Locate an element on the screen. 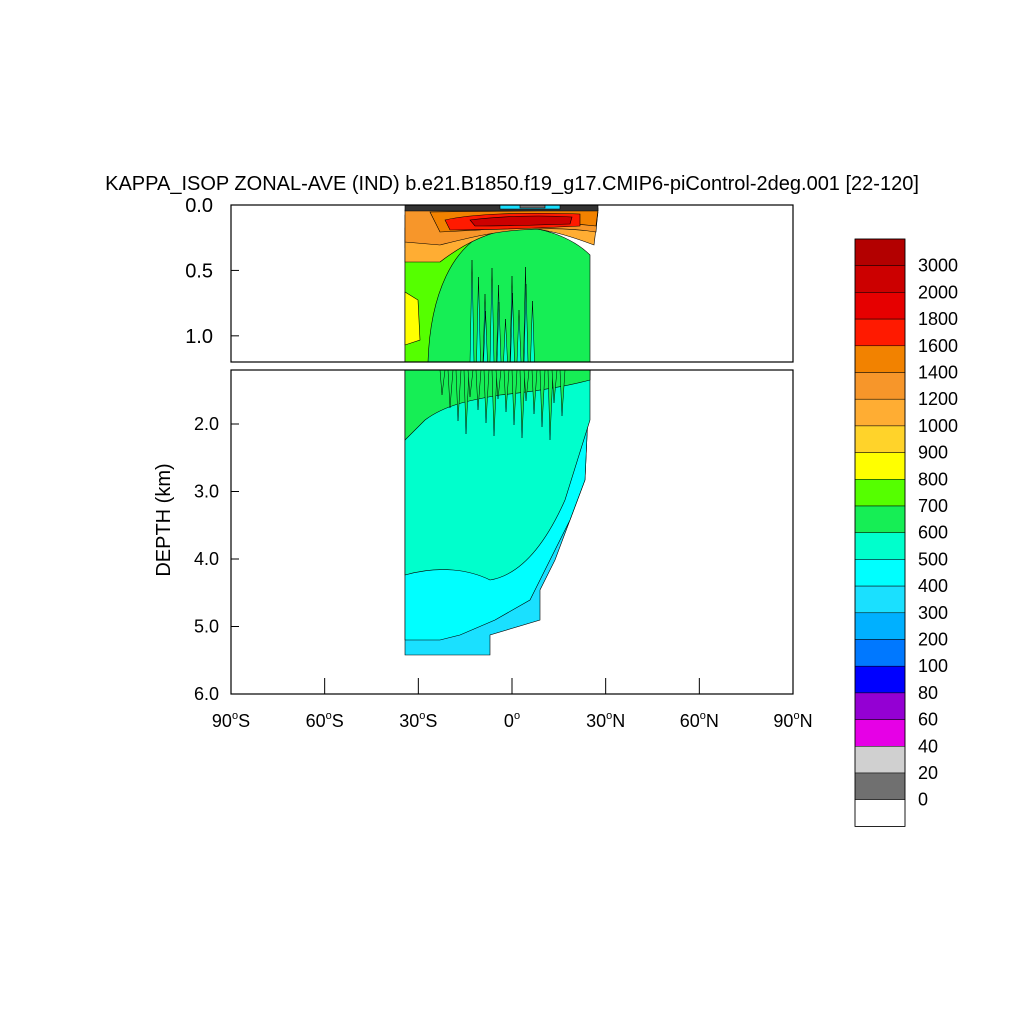  colorbar-label: 100 is located at coordinates (933, 666).